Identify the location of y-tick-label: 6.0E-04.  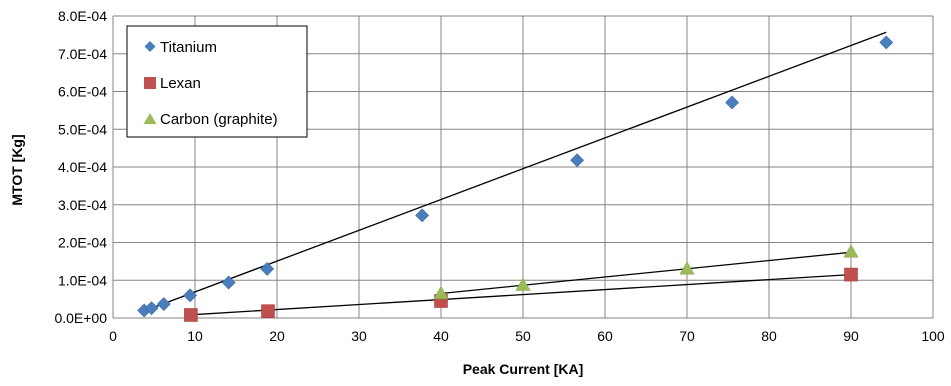
(82, 92).